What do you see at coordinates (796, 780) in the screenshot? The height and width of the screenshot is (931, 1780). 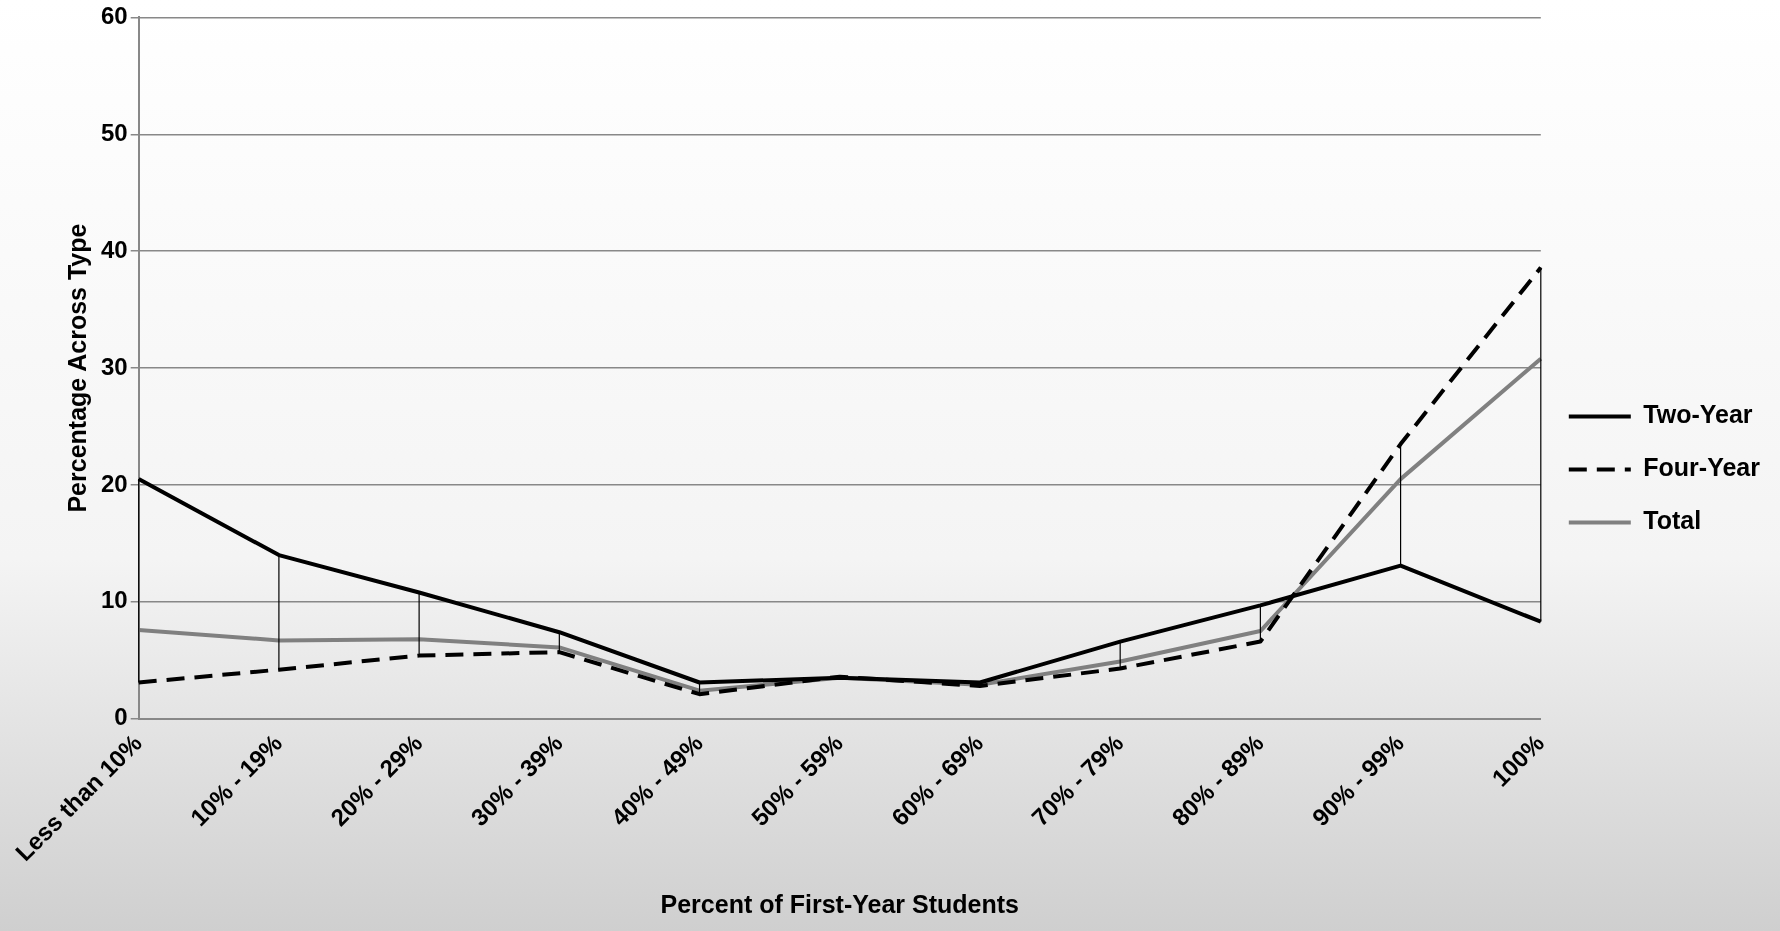 I see `x-tick-label: 50% - 59%` at bounding box center [796, 780].